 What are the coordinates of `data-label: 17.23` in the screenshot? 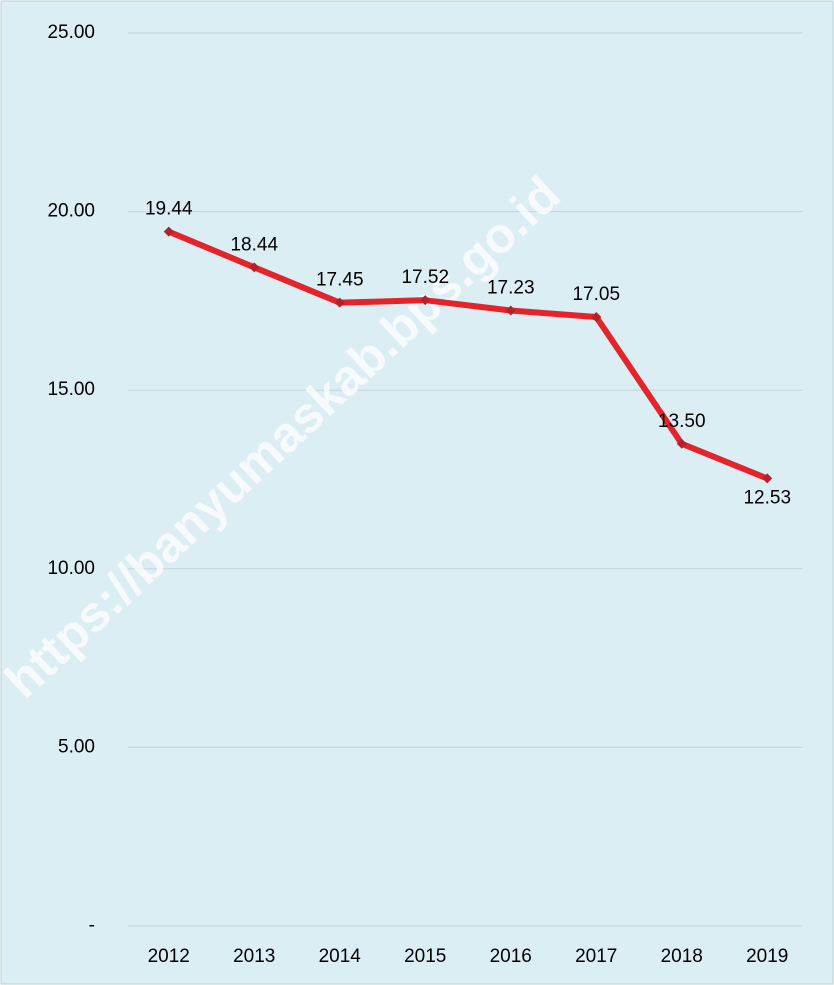 It's located at (511, 288).